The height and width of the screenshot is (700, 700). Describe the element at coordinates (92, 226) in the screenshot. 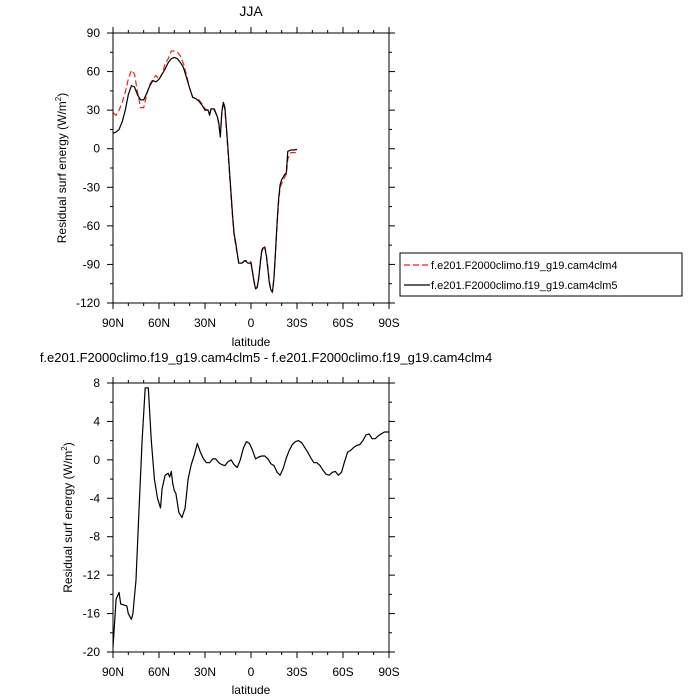

I see `y-tick-label: -60` at that location.